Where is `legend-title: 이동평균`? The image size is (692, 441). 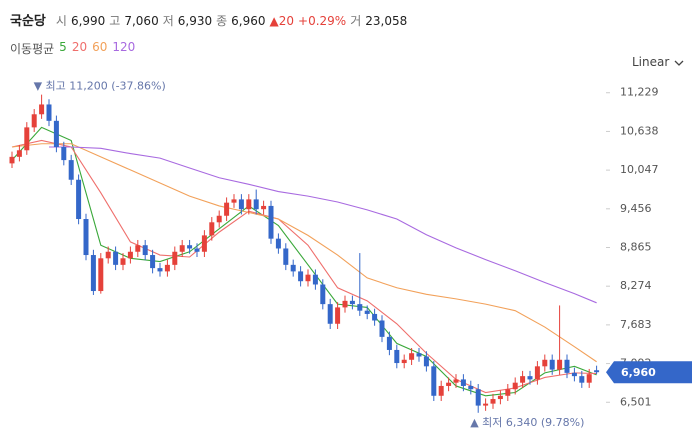 legend-title: 이동평균 is located at coordinates (32, 49).